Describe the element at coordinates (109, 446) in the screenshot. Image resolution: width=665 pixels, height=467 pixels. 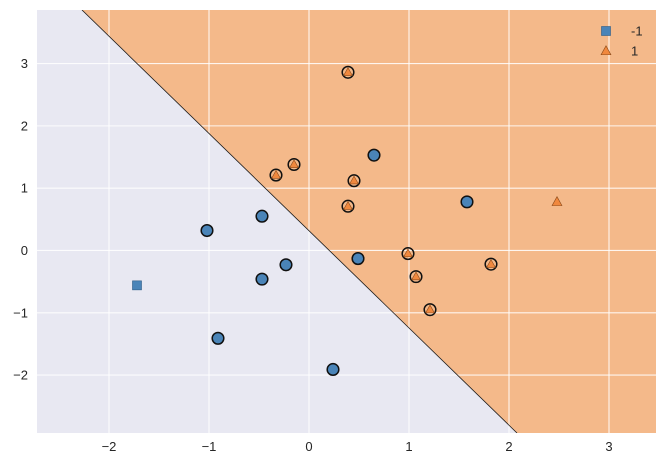
I see `x-tick-label: −2` at that location.